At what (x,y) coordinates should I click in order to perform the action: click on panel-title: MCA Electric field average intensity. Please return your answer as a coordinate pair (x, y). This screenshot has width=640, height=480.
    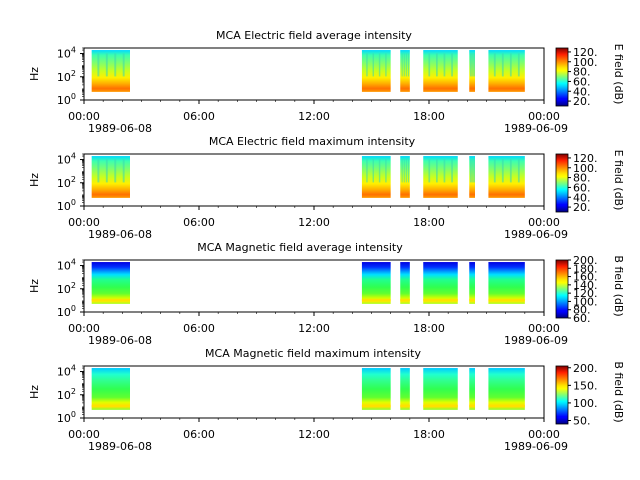
    Looking at the image, I should click on (314, 35).